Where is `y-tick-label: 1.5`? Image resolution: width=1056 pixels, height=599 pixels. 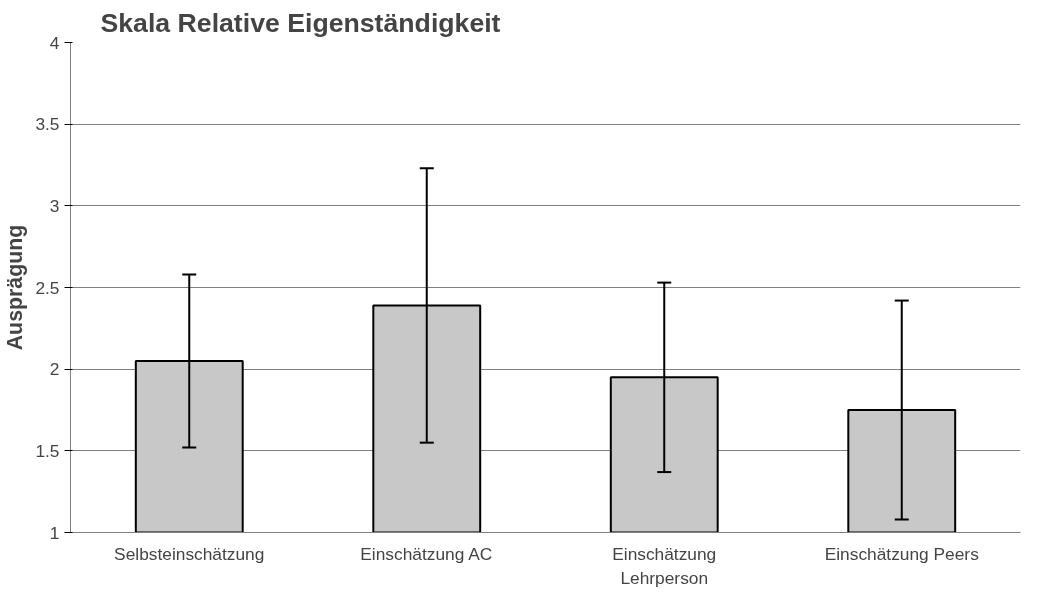
y-tick-label: 1.5 is located at coordinates (47, 450).